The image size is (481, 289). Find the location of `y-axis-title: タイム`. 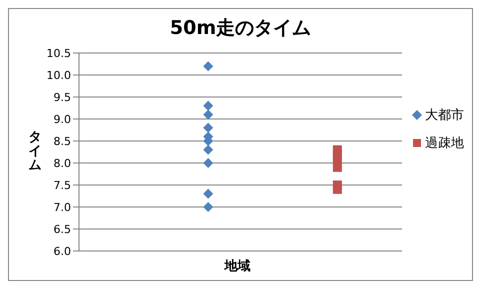

y-axis-title: タイム is located at coordinates (35, 151).